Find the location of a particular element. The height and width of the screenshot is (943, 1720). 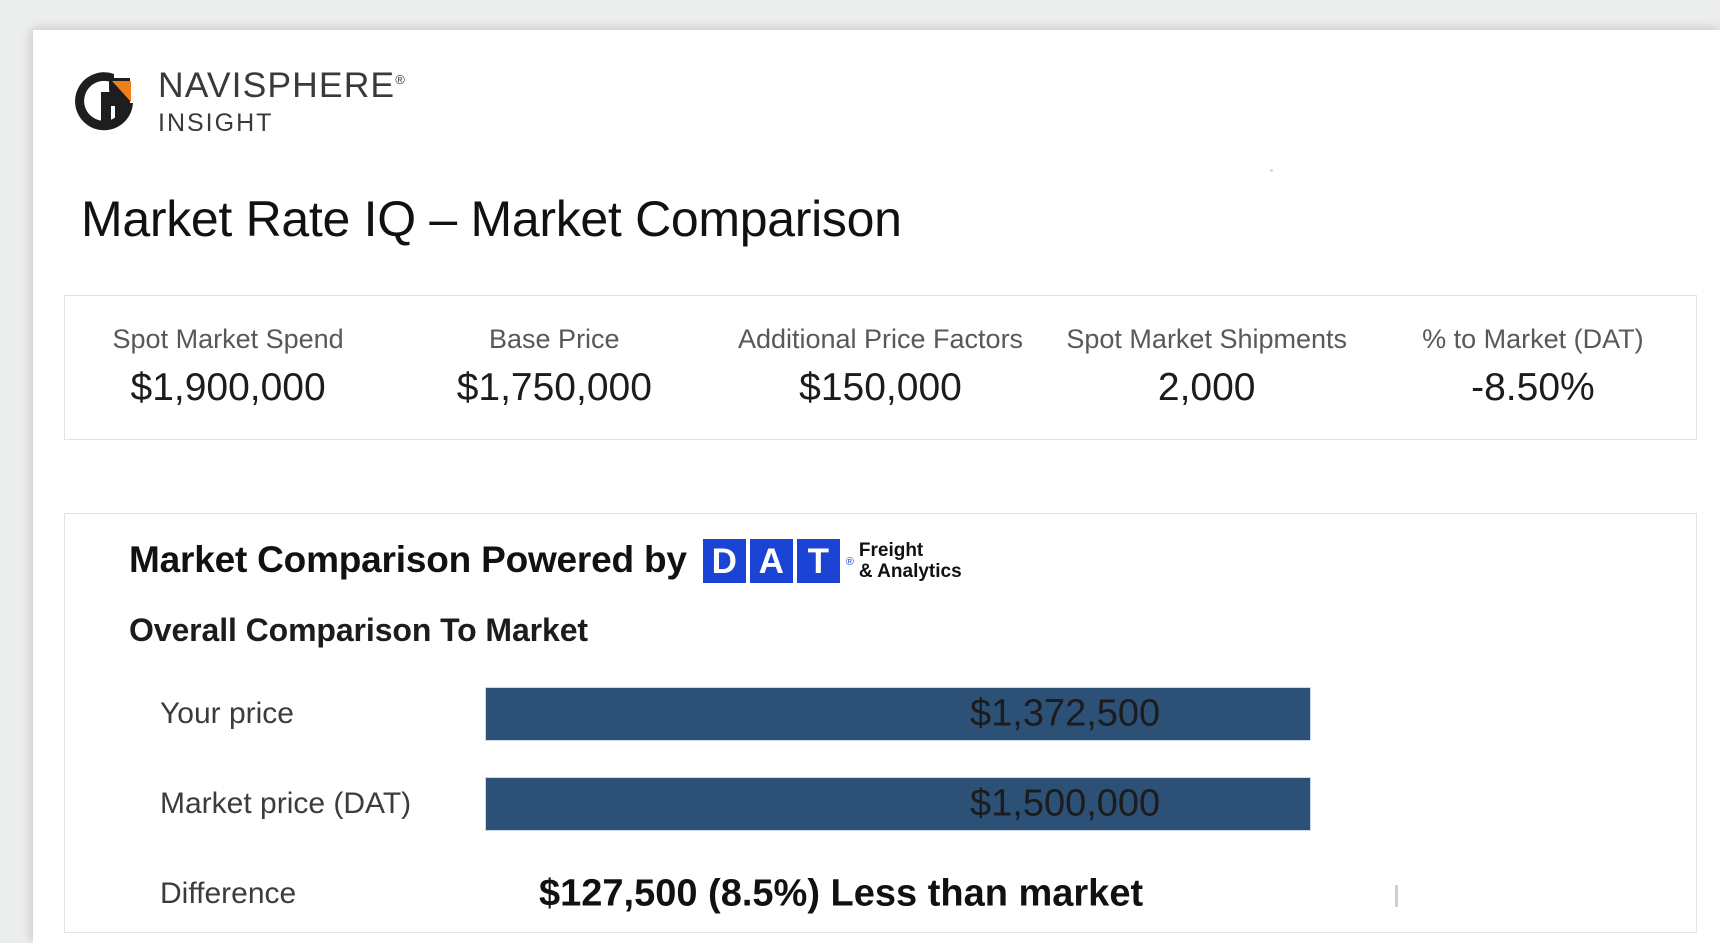

brand-wordmark: NAVISPHERE® INSIGHT is located at coordinates (281, 101).